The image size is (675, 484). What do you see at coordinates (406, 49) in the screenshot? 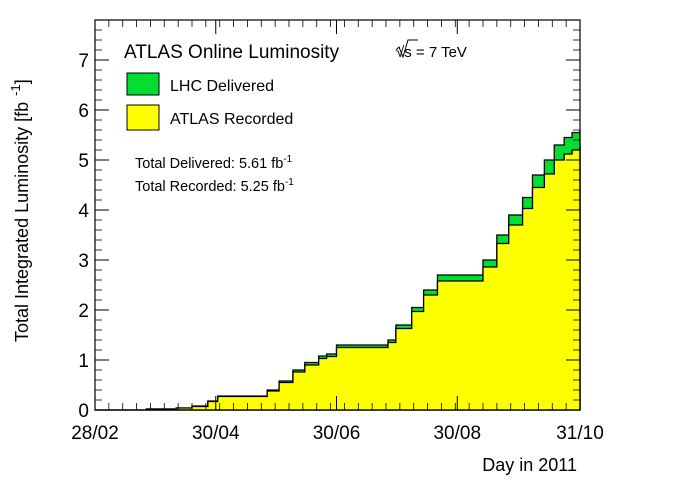
I see `sqrt-icon` at bounding box center [406, 49].